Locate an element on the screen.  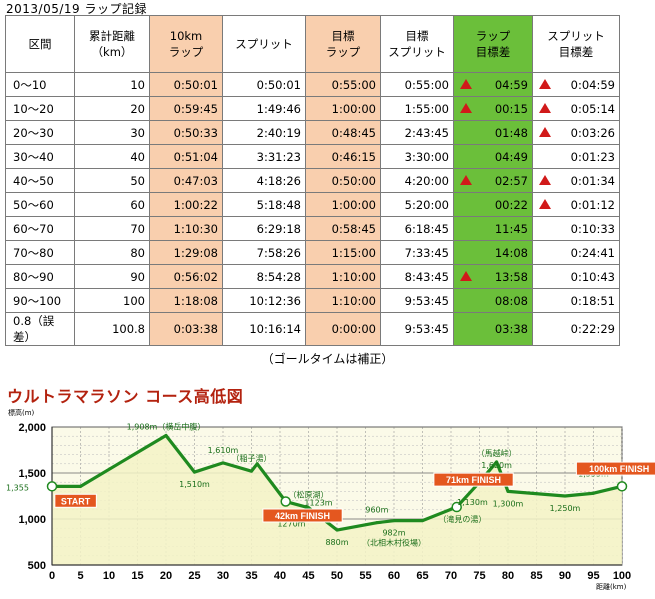
sec-value: 50～60 is located at coordinates (33, 204).